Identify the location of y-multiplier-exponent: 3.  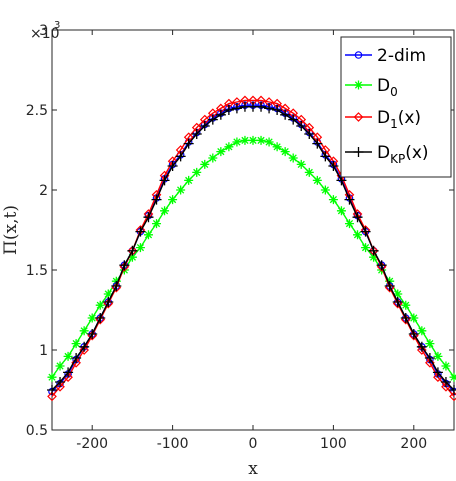
(57, 25).